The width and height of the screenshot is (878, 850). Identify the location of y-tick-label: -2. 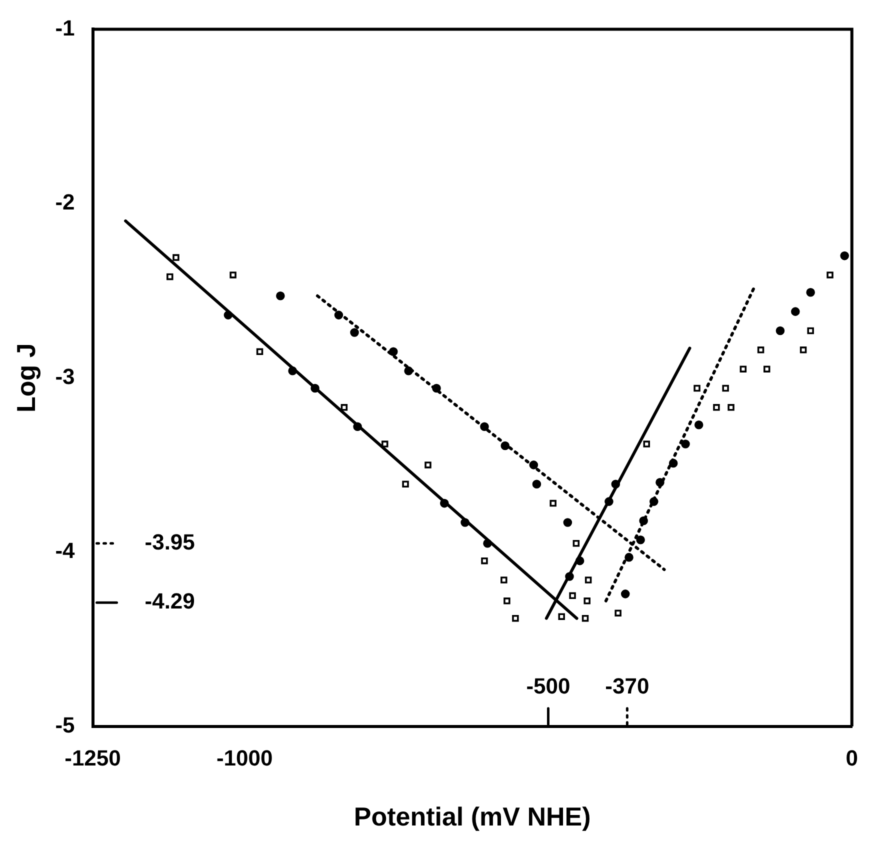
(65, 202).